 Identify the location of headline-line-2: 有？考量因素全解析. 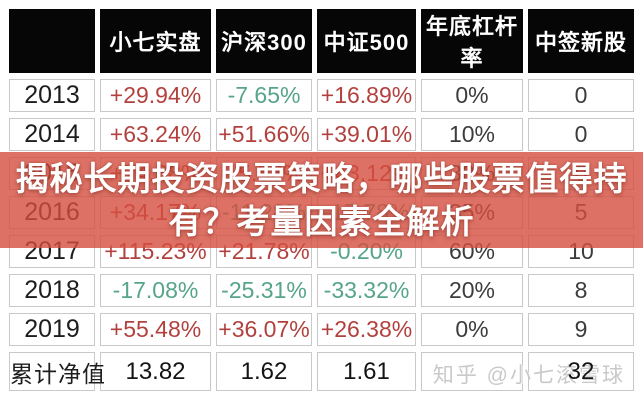
(321, 221).